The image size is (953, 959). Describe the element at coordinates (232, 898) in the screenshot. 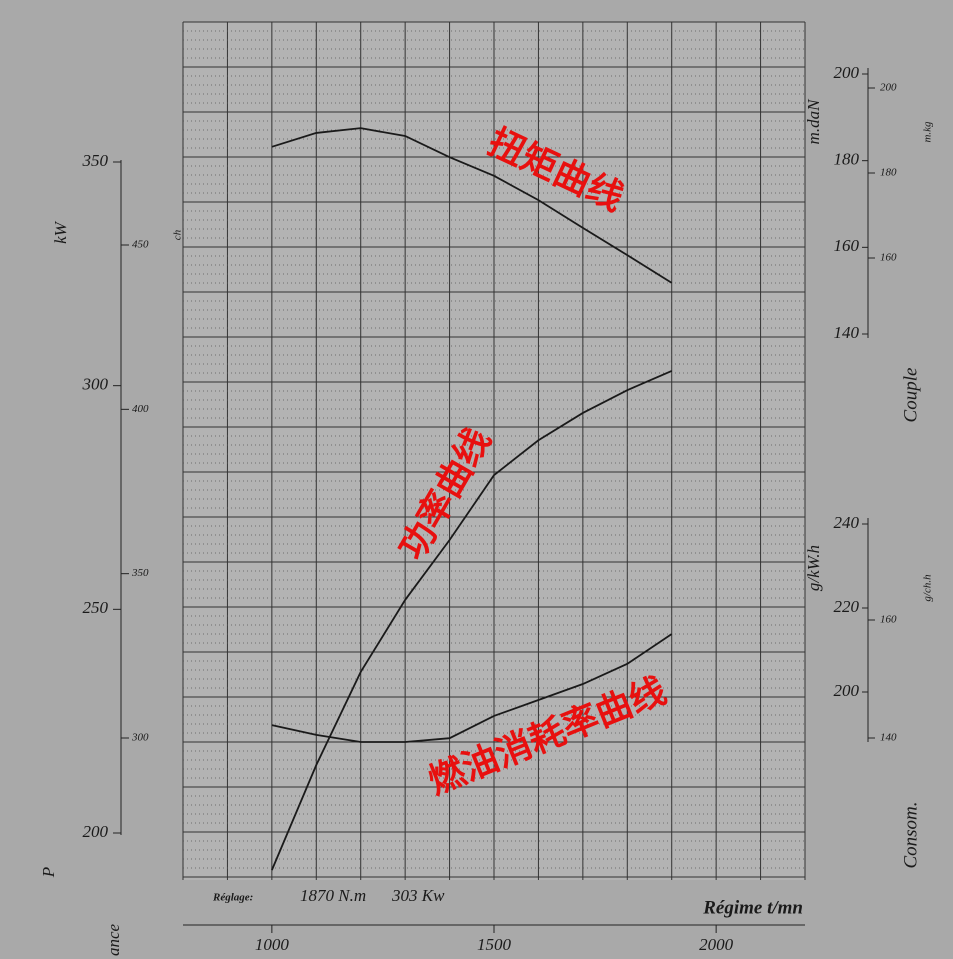

I see `setting-label: Réglage:` at that location.